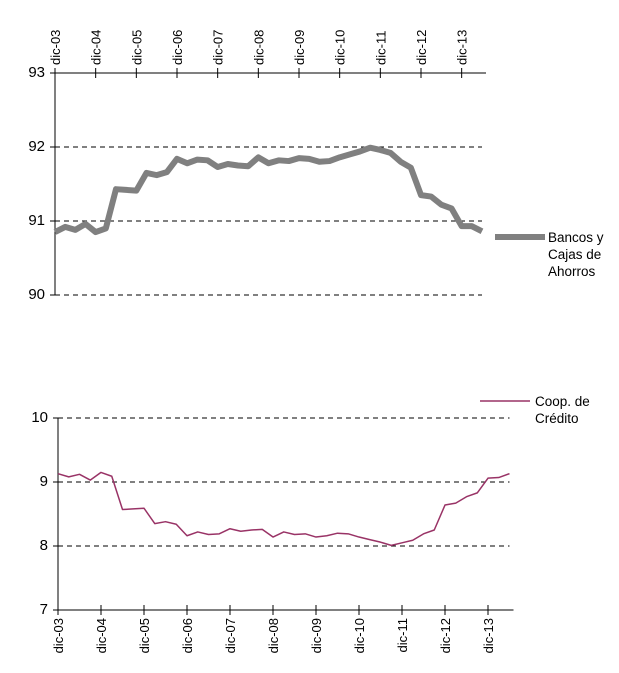  I want to click on y-tick-label: 92, so click(36, 146).